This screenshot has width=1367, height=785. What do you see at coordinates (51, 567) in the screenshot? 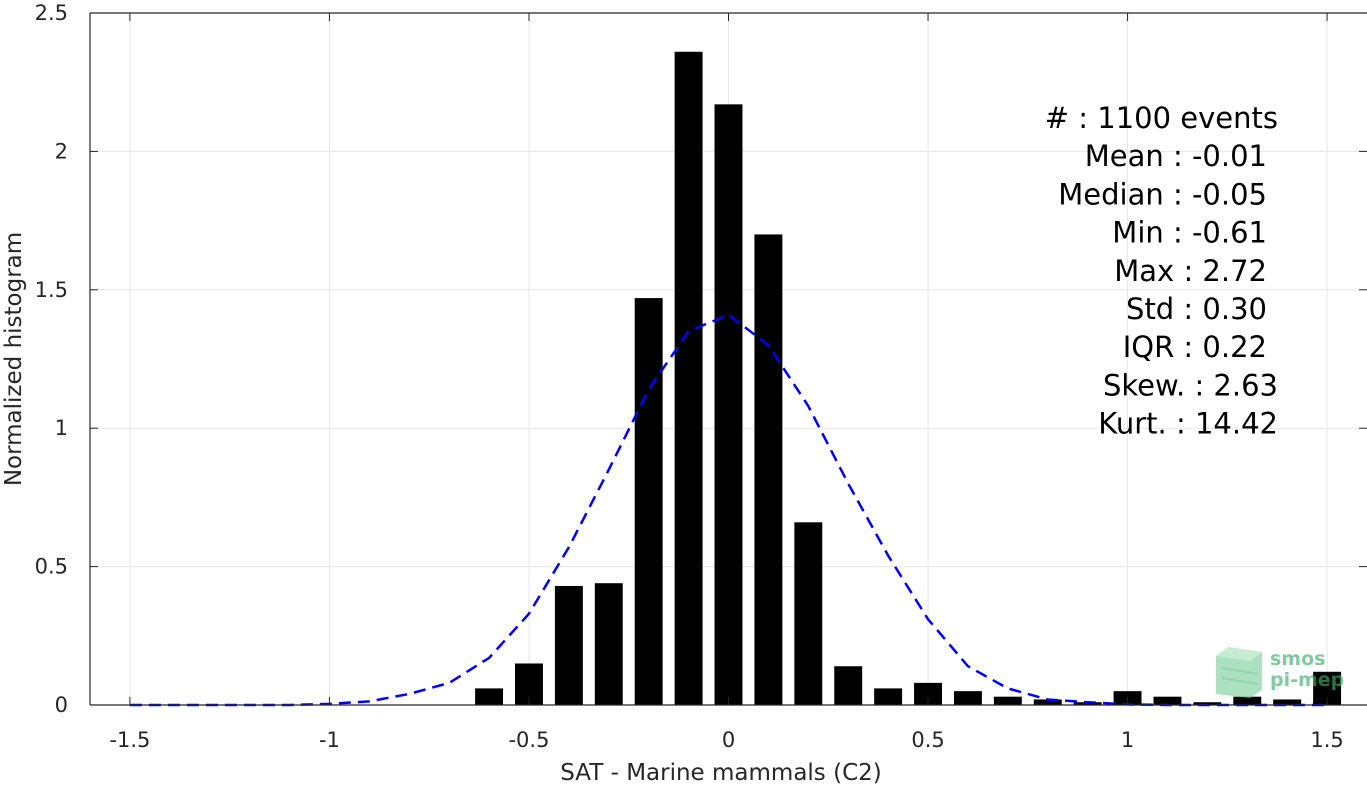
I see `y-tick-label: 0.5` at bounding box center [51, 567].